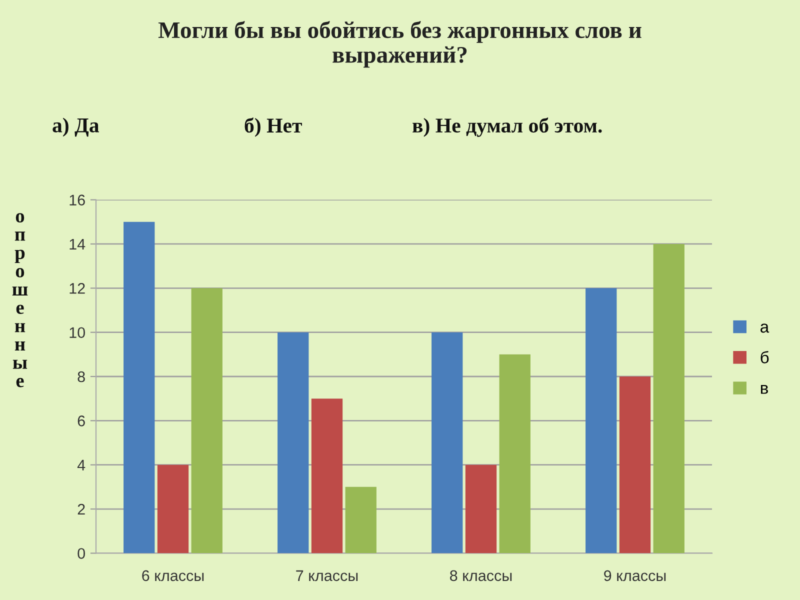 This screenshot has height=600, width=800. What do you see at coordinates (77, 288) in the screenshot?
I see `y-tick-label: 12` at bounding box center [77, 288].